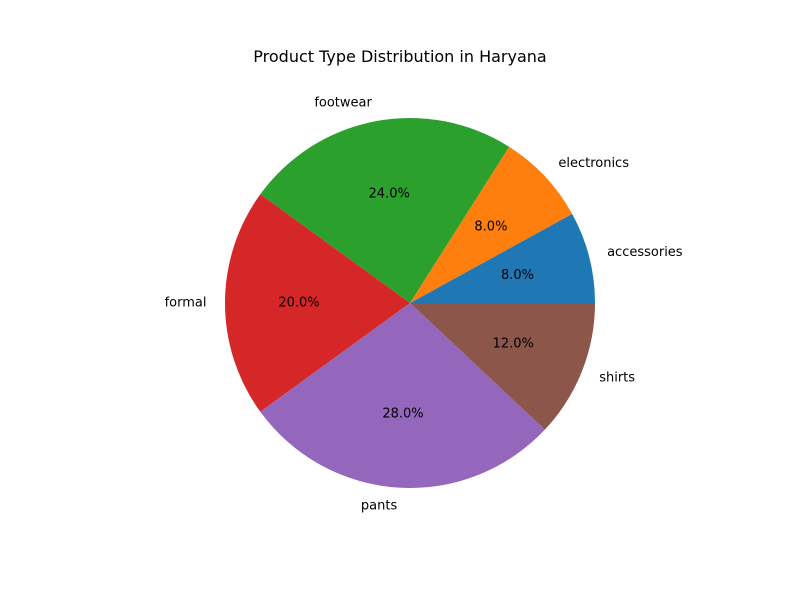 The width and height of the screenshot is (800, 600). I want to click on pie-slice-electronics, so click(491, 224).